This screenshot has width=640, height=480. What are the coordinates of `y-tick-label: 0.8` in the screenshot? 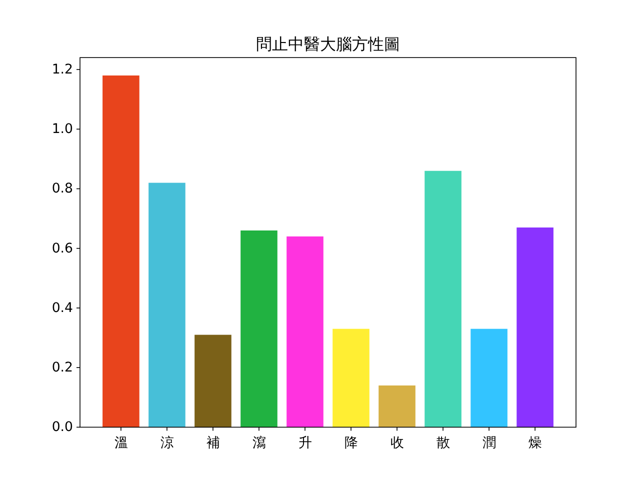 It's located at (62, 189).